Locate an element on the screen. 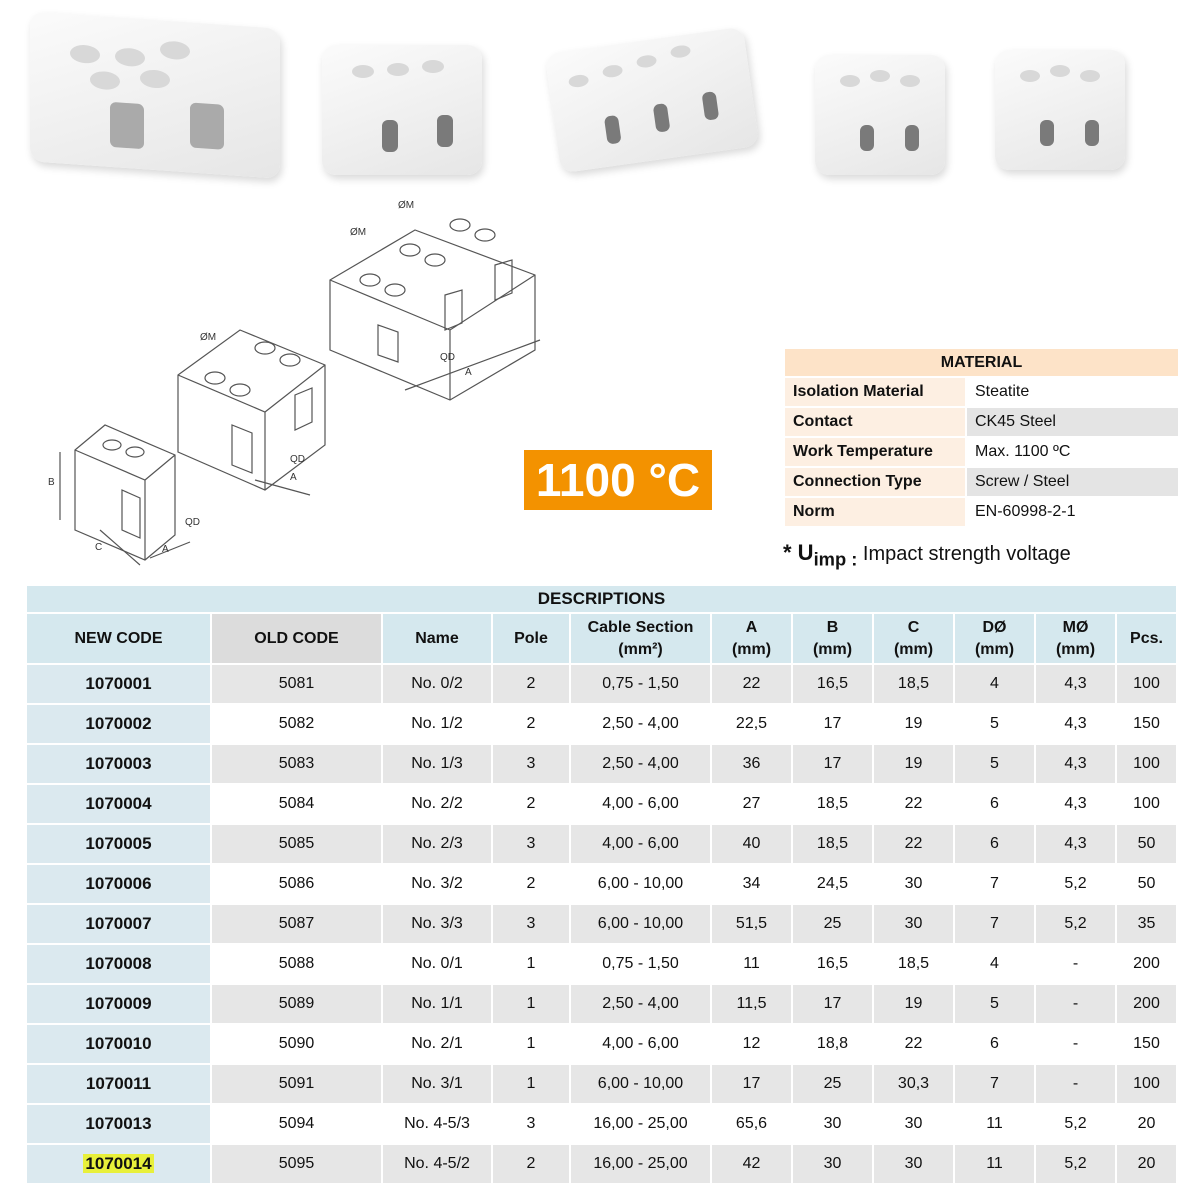  table-cell: 1070002 is located at coordinates (118, 724).